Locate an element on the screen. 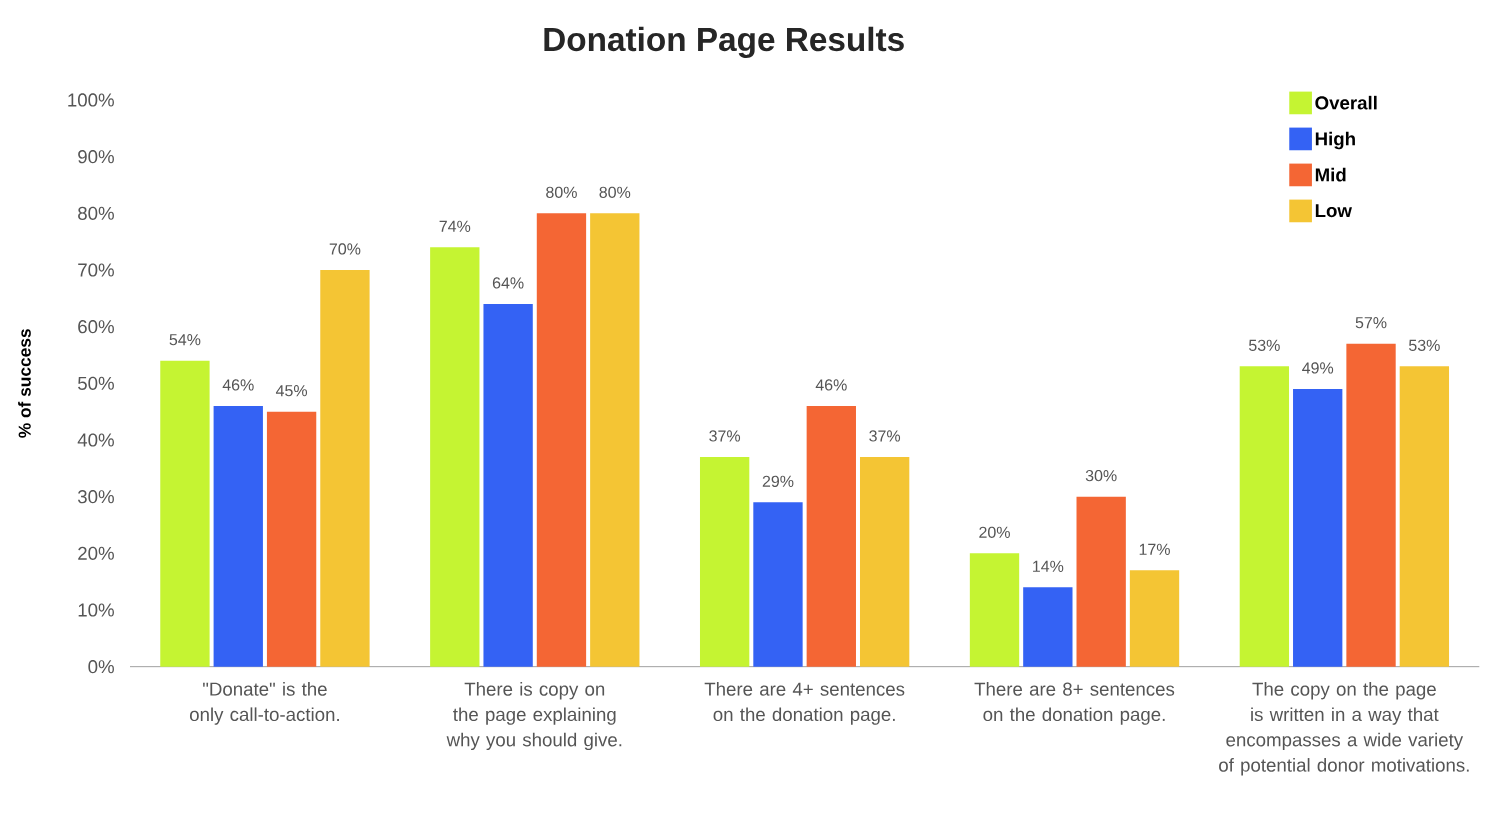 The image size is (1493, 840). chart-title: Donation Page Results is located at coordinates (724, 42).